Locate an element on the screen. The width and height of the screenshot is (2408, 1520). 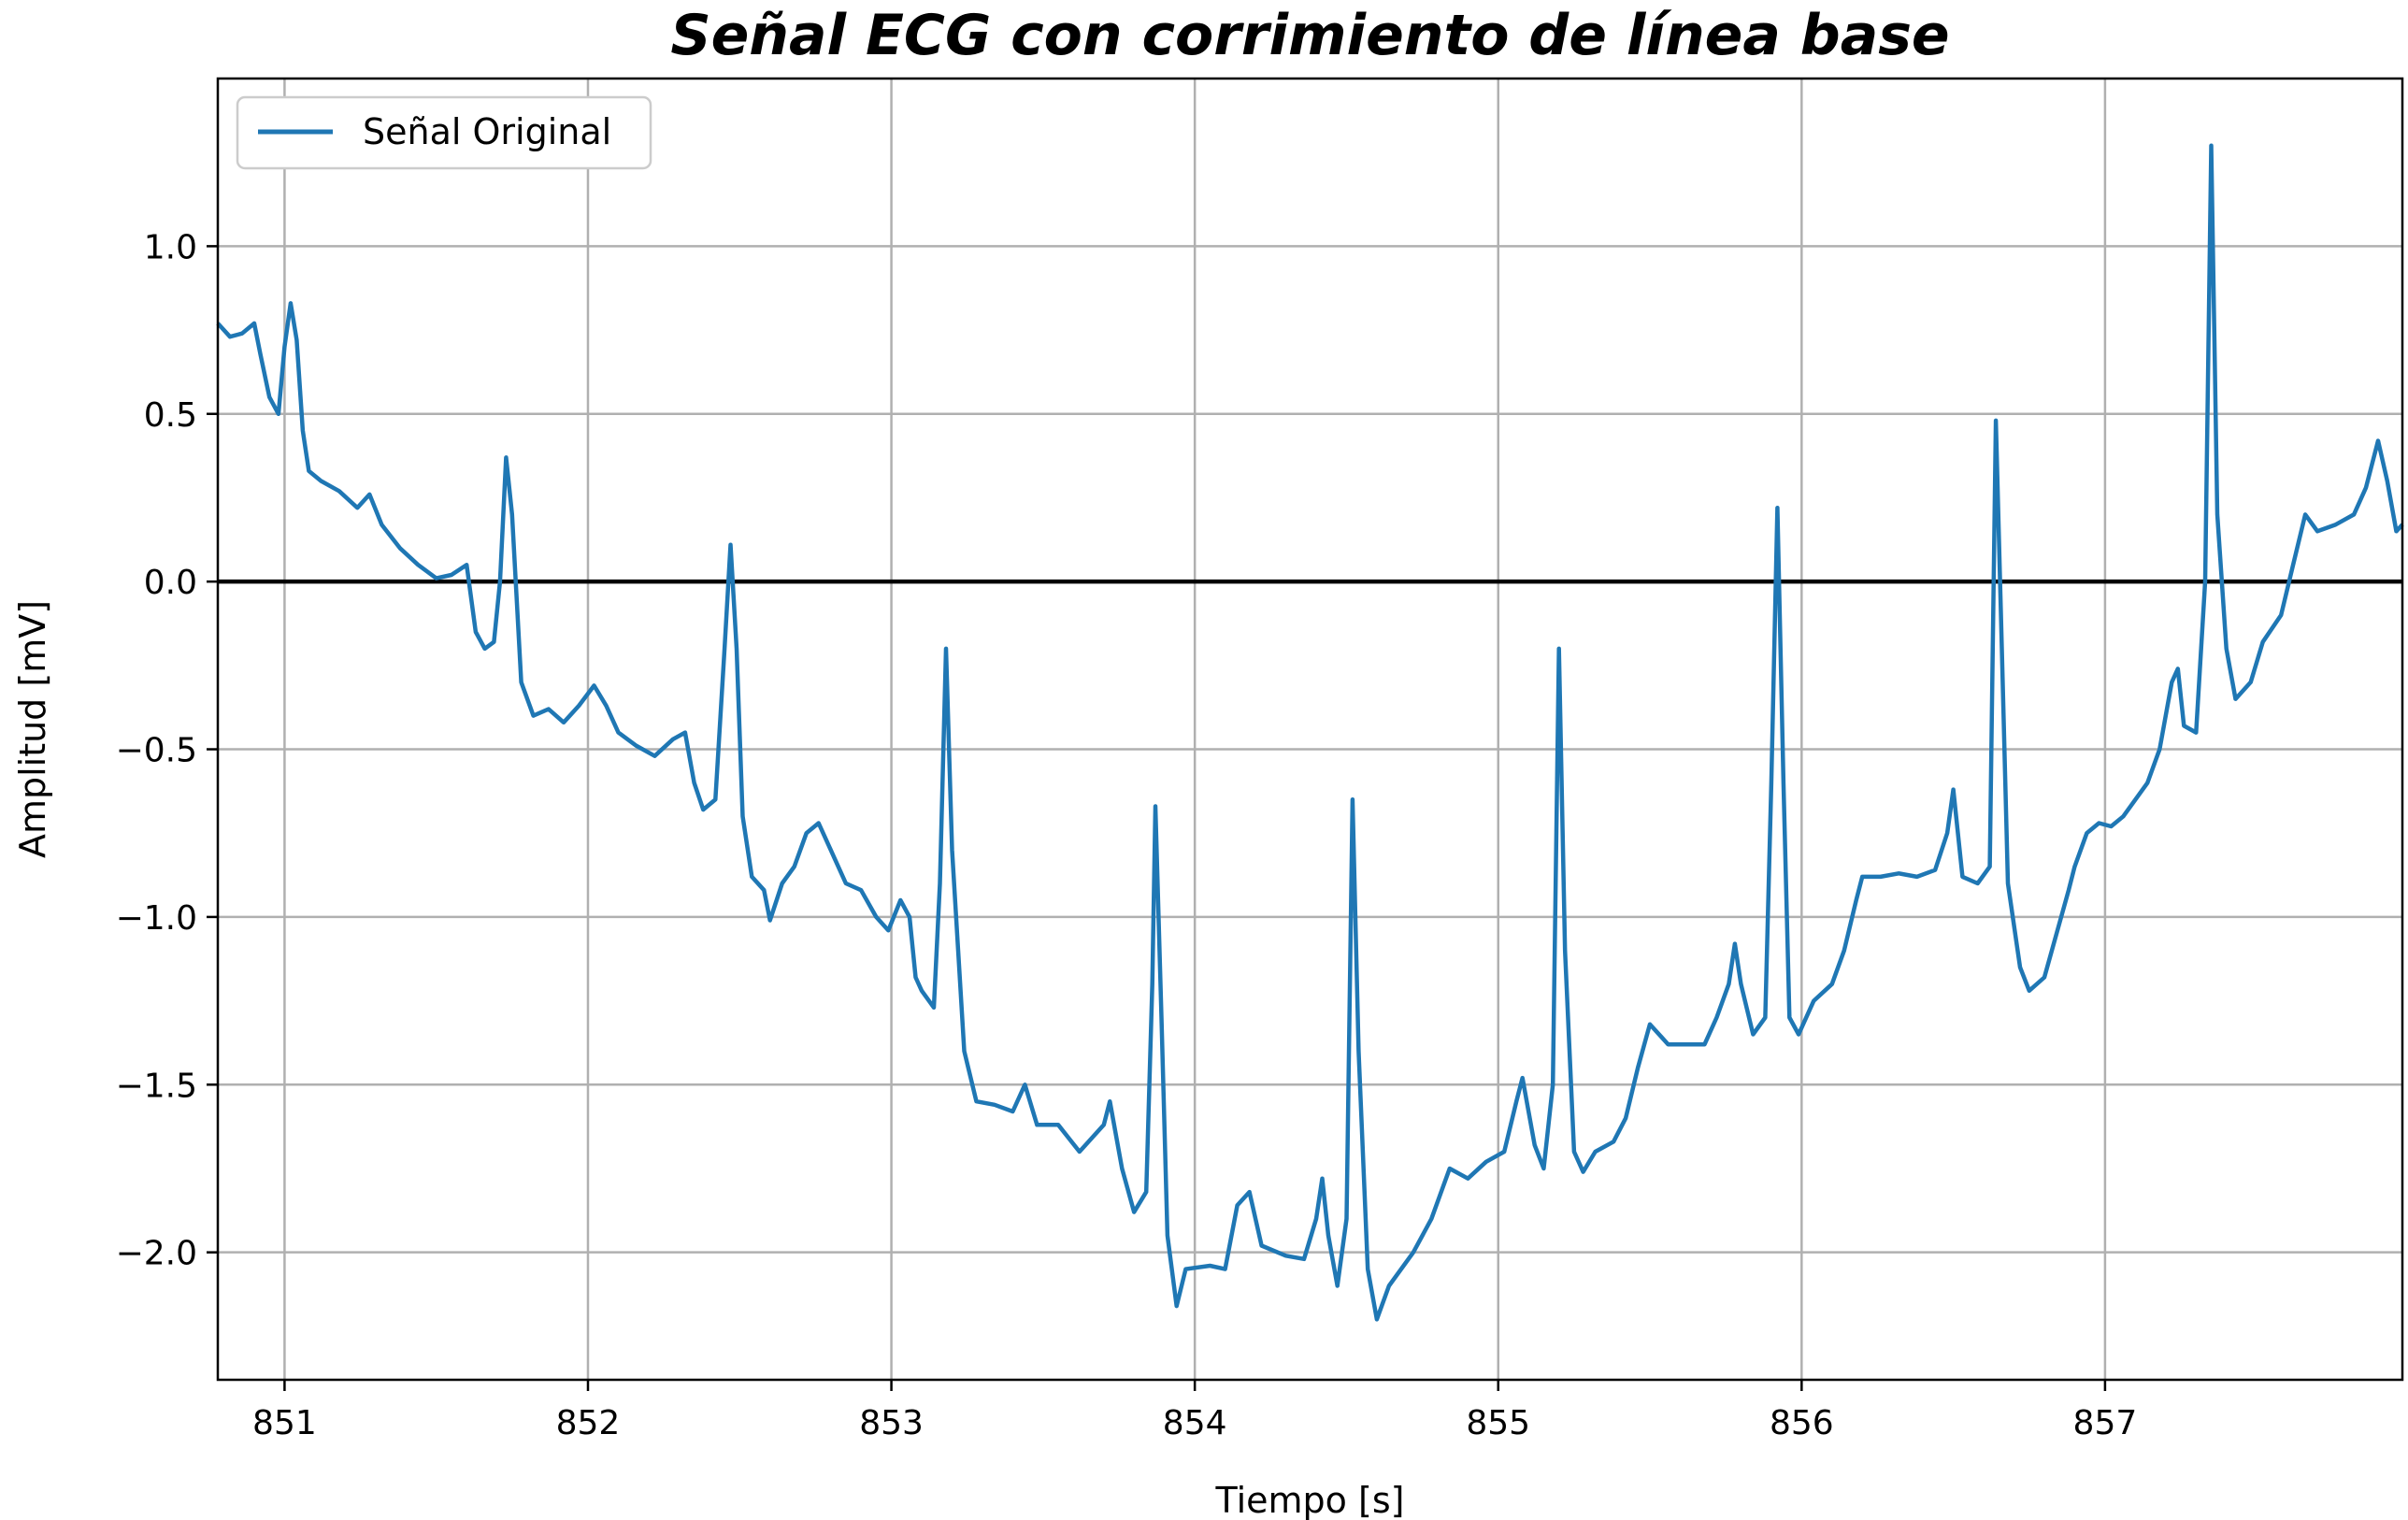
x-tick-label: 857 is located at coordinates (2105, 1423).